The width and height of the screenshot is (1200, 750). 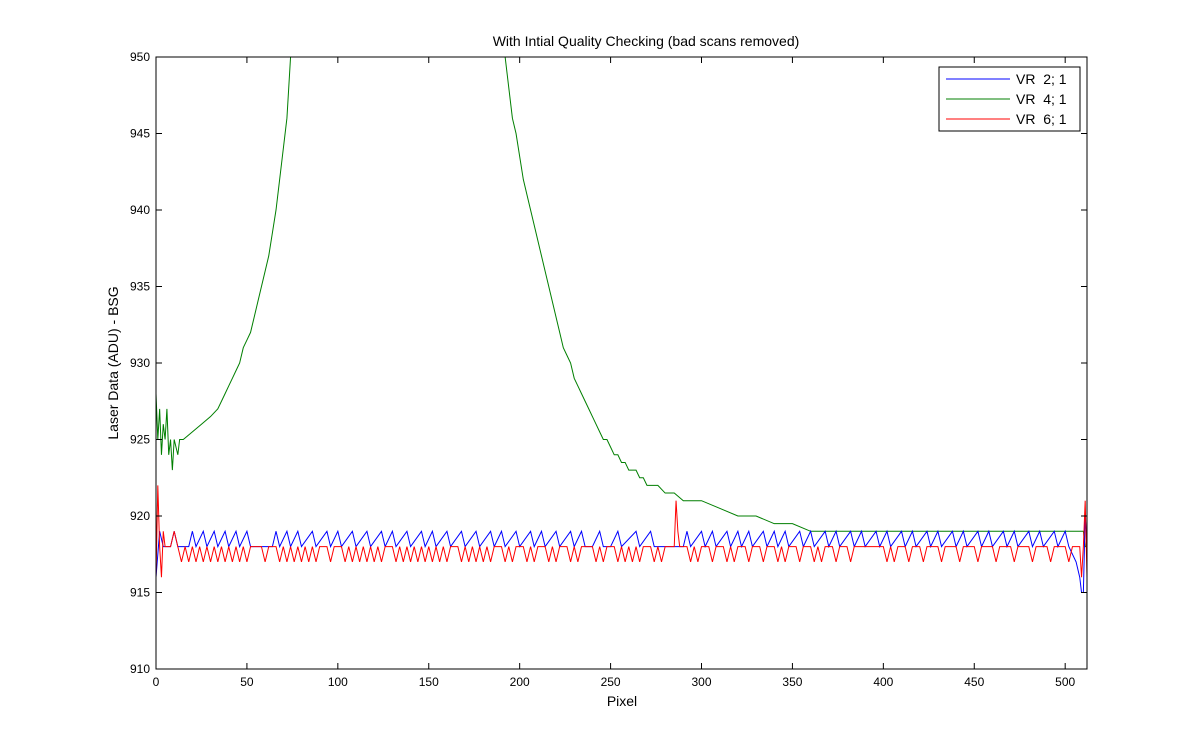 What do you see at coordinates (140, 593) in the screenshot?
I see `y-tick-label: 915` at bounding box center [140, 593].